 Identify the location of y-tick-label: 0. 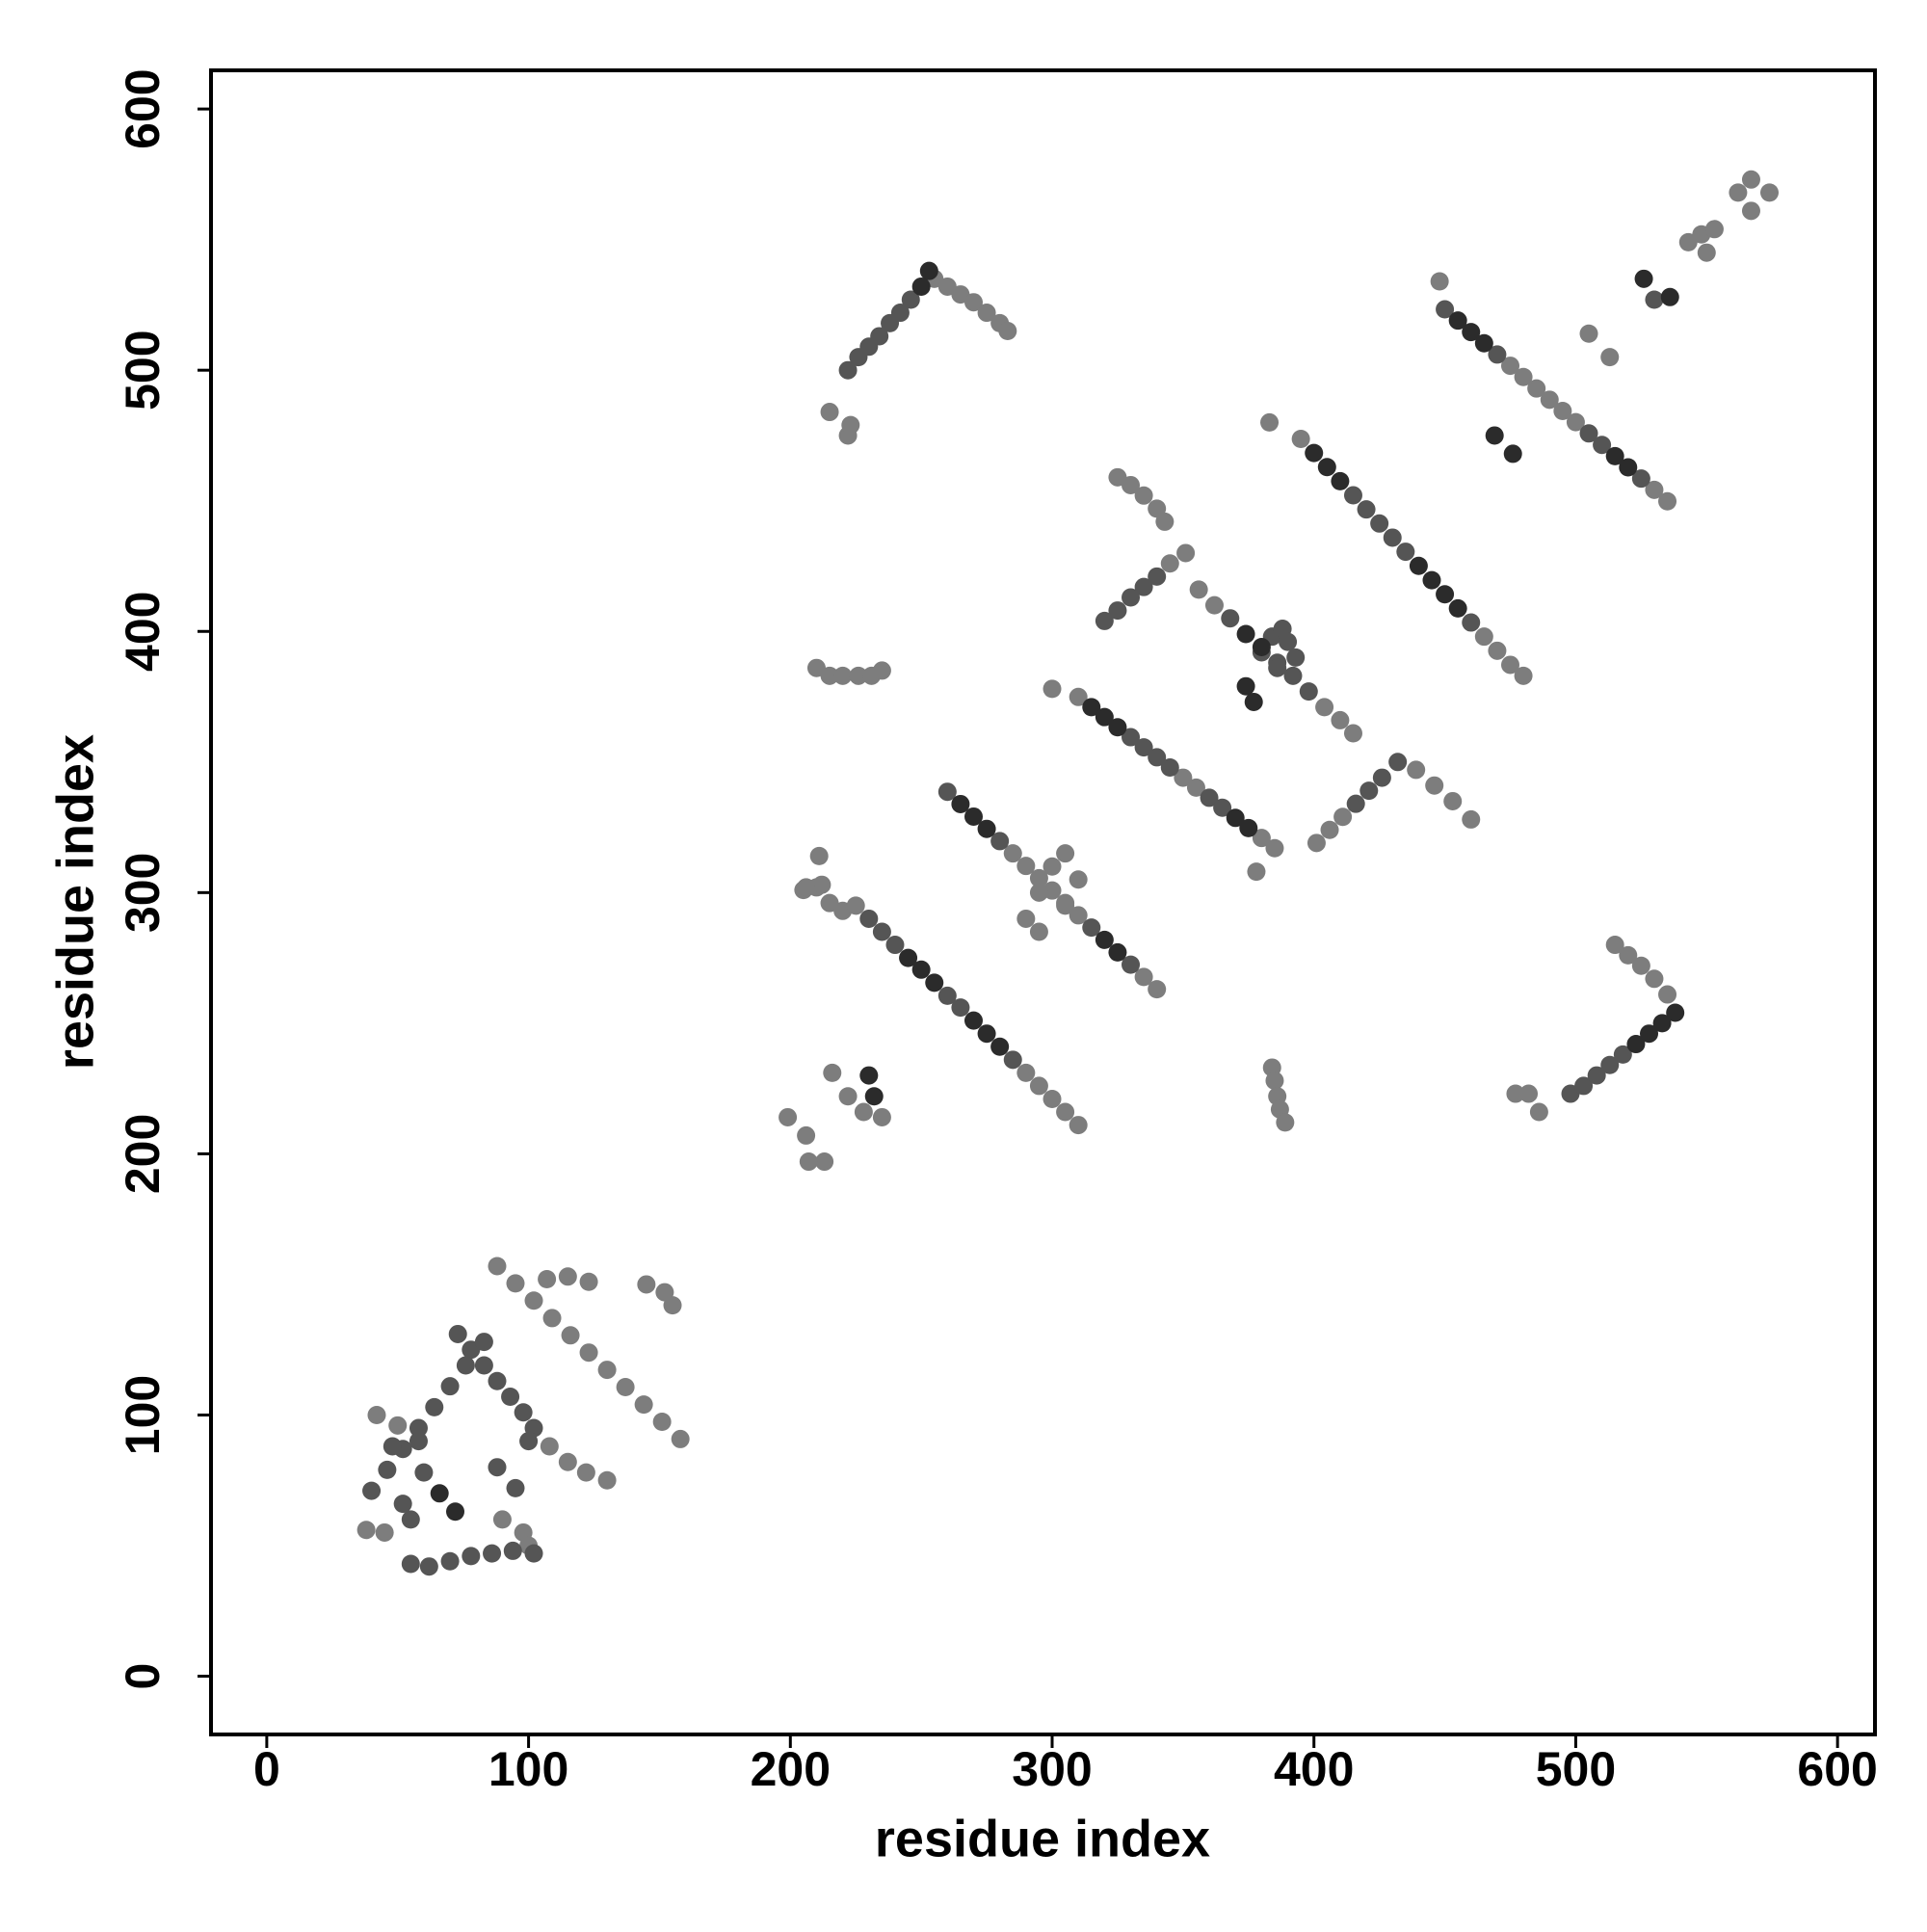
(143, 1676).